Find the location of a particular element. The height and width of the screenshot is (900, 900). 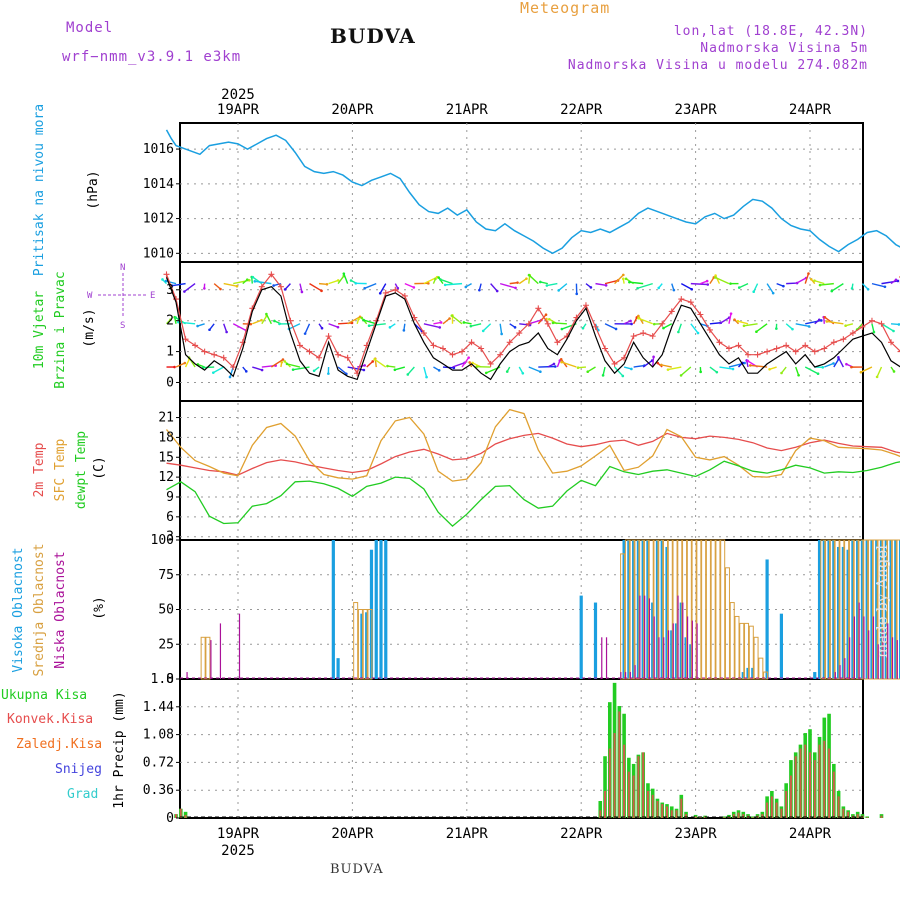

dewpt-temp-label: dewpt Temp is located at coordinates (81, 470).